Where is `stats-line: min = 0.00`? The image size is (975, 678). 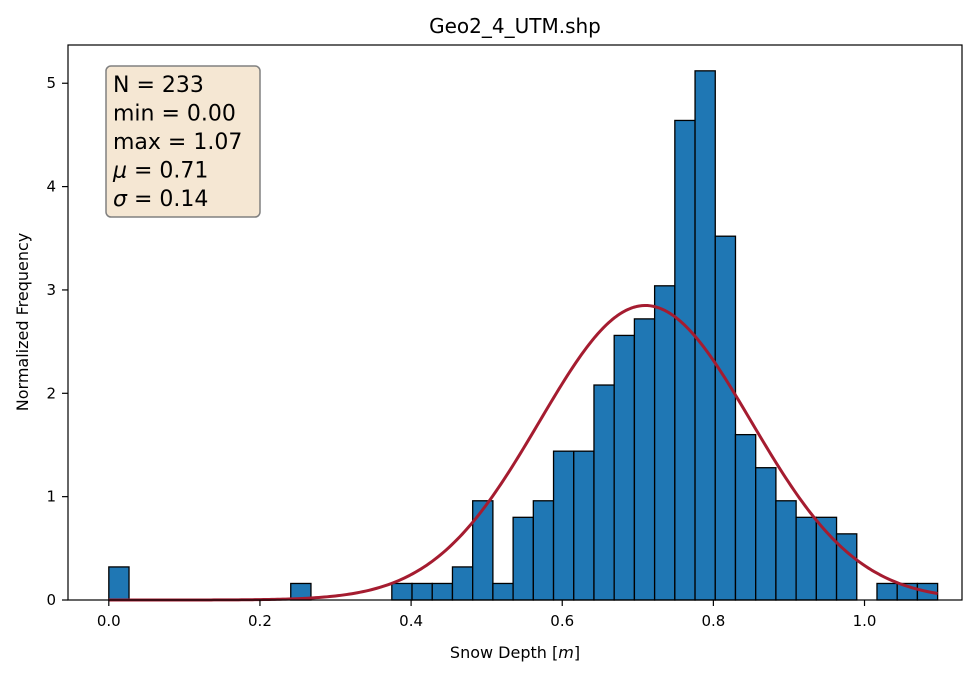 stats-line: min = 0.00 is located at coordinates (174, 114).